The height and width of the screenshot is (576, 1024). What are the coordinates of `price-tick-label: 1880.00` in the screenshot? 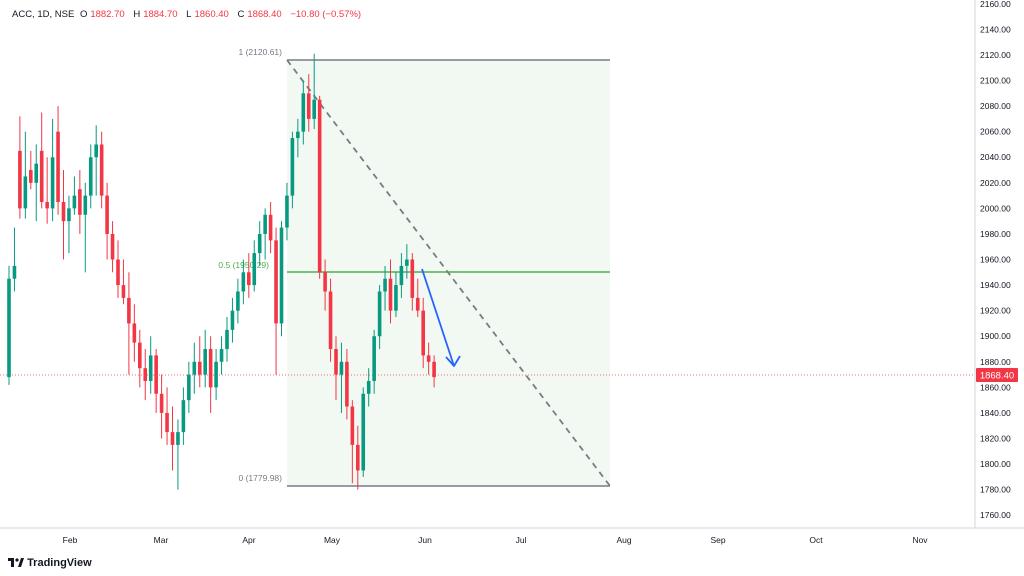 It's located at (995, 362).